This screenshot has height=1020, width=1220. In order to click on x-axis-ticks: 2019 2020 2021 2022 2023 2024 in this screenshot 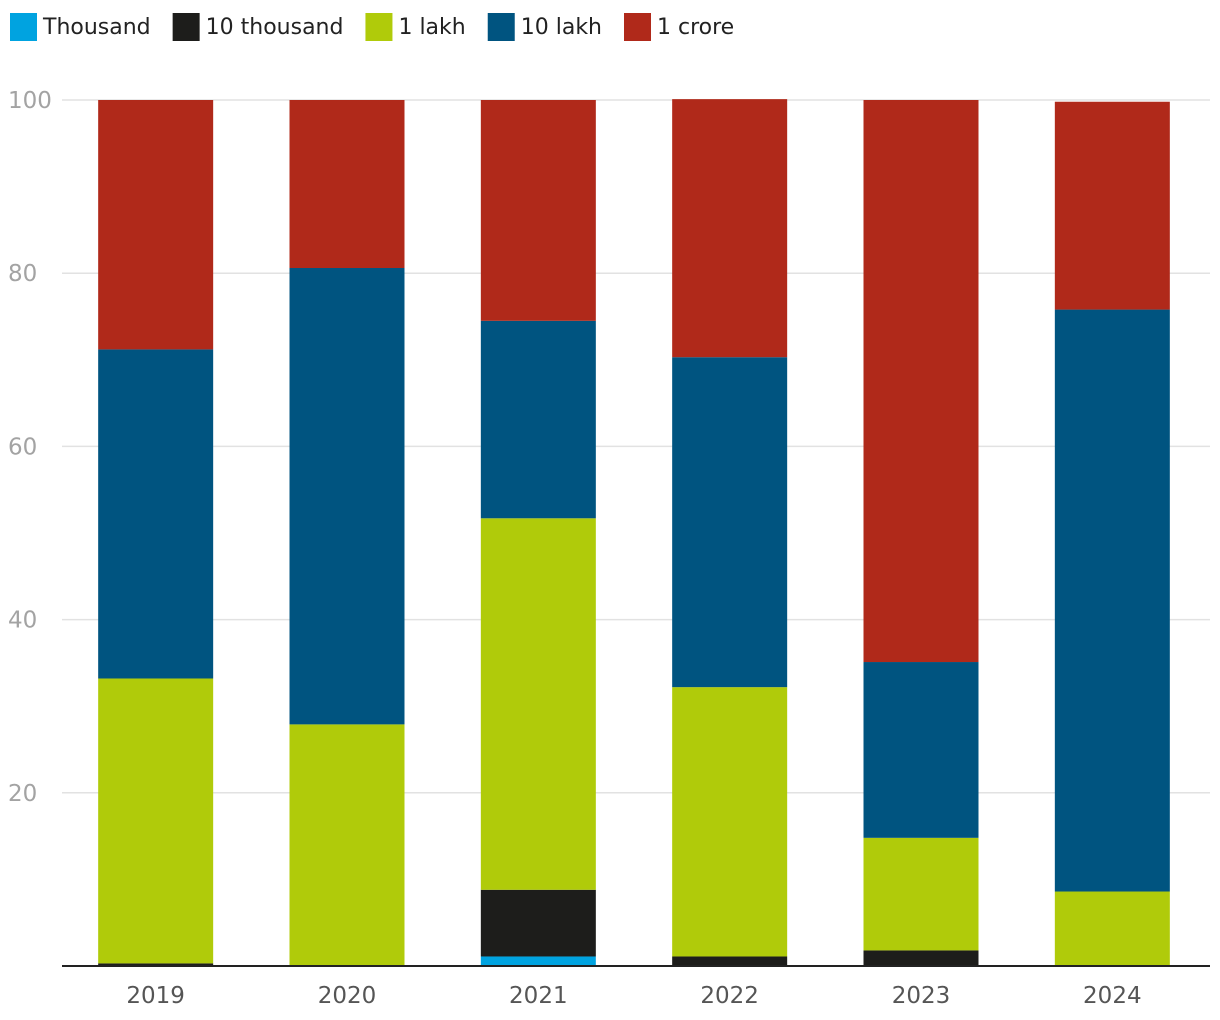, I will do `click(633, 996)`.